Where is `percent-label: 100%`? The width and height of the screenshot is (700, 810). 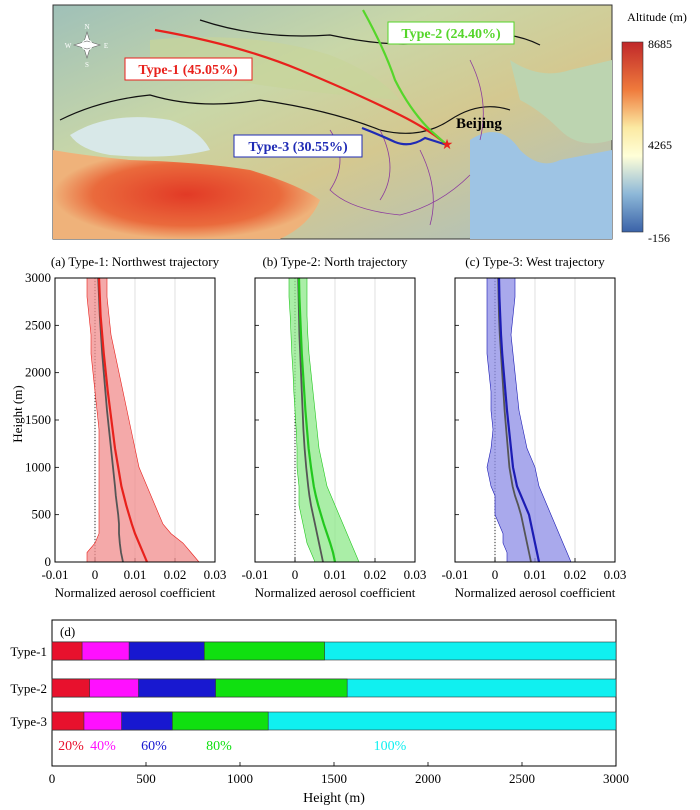
percent-label: 100% is located at coordinates (390, 746).